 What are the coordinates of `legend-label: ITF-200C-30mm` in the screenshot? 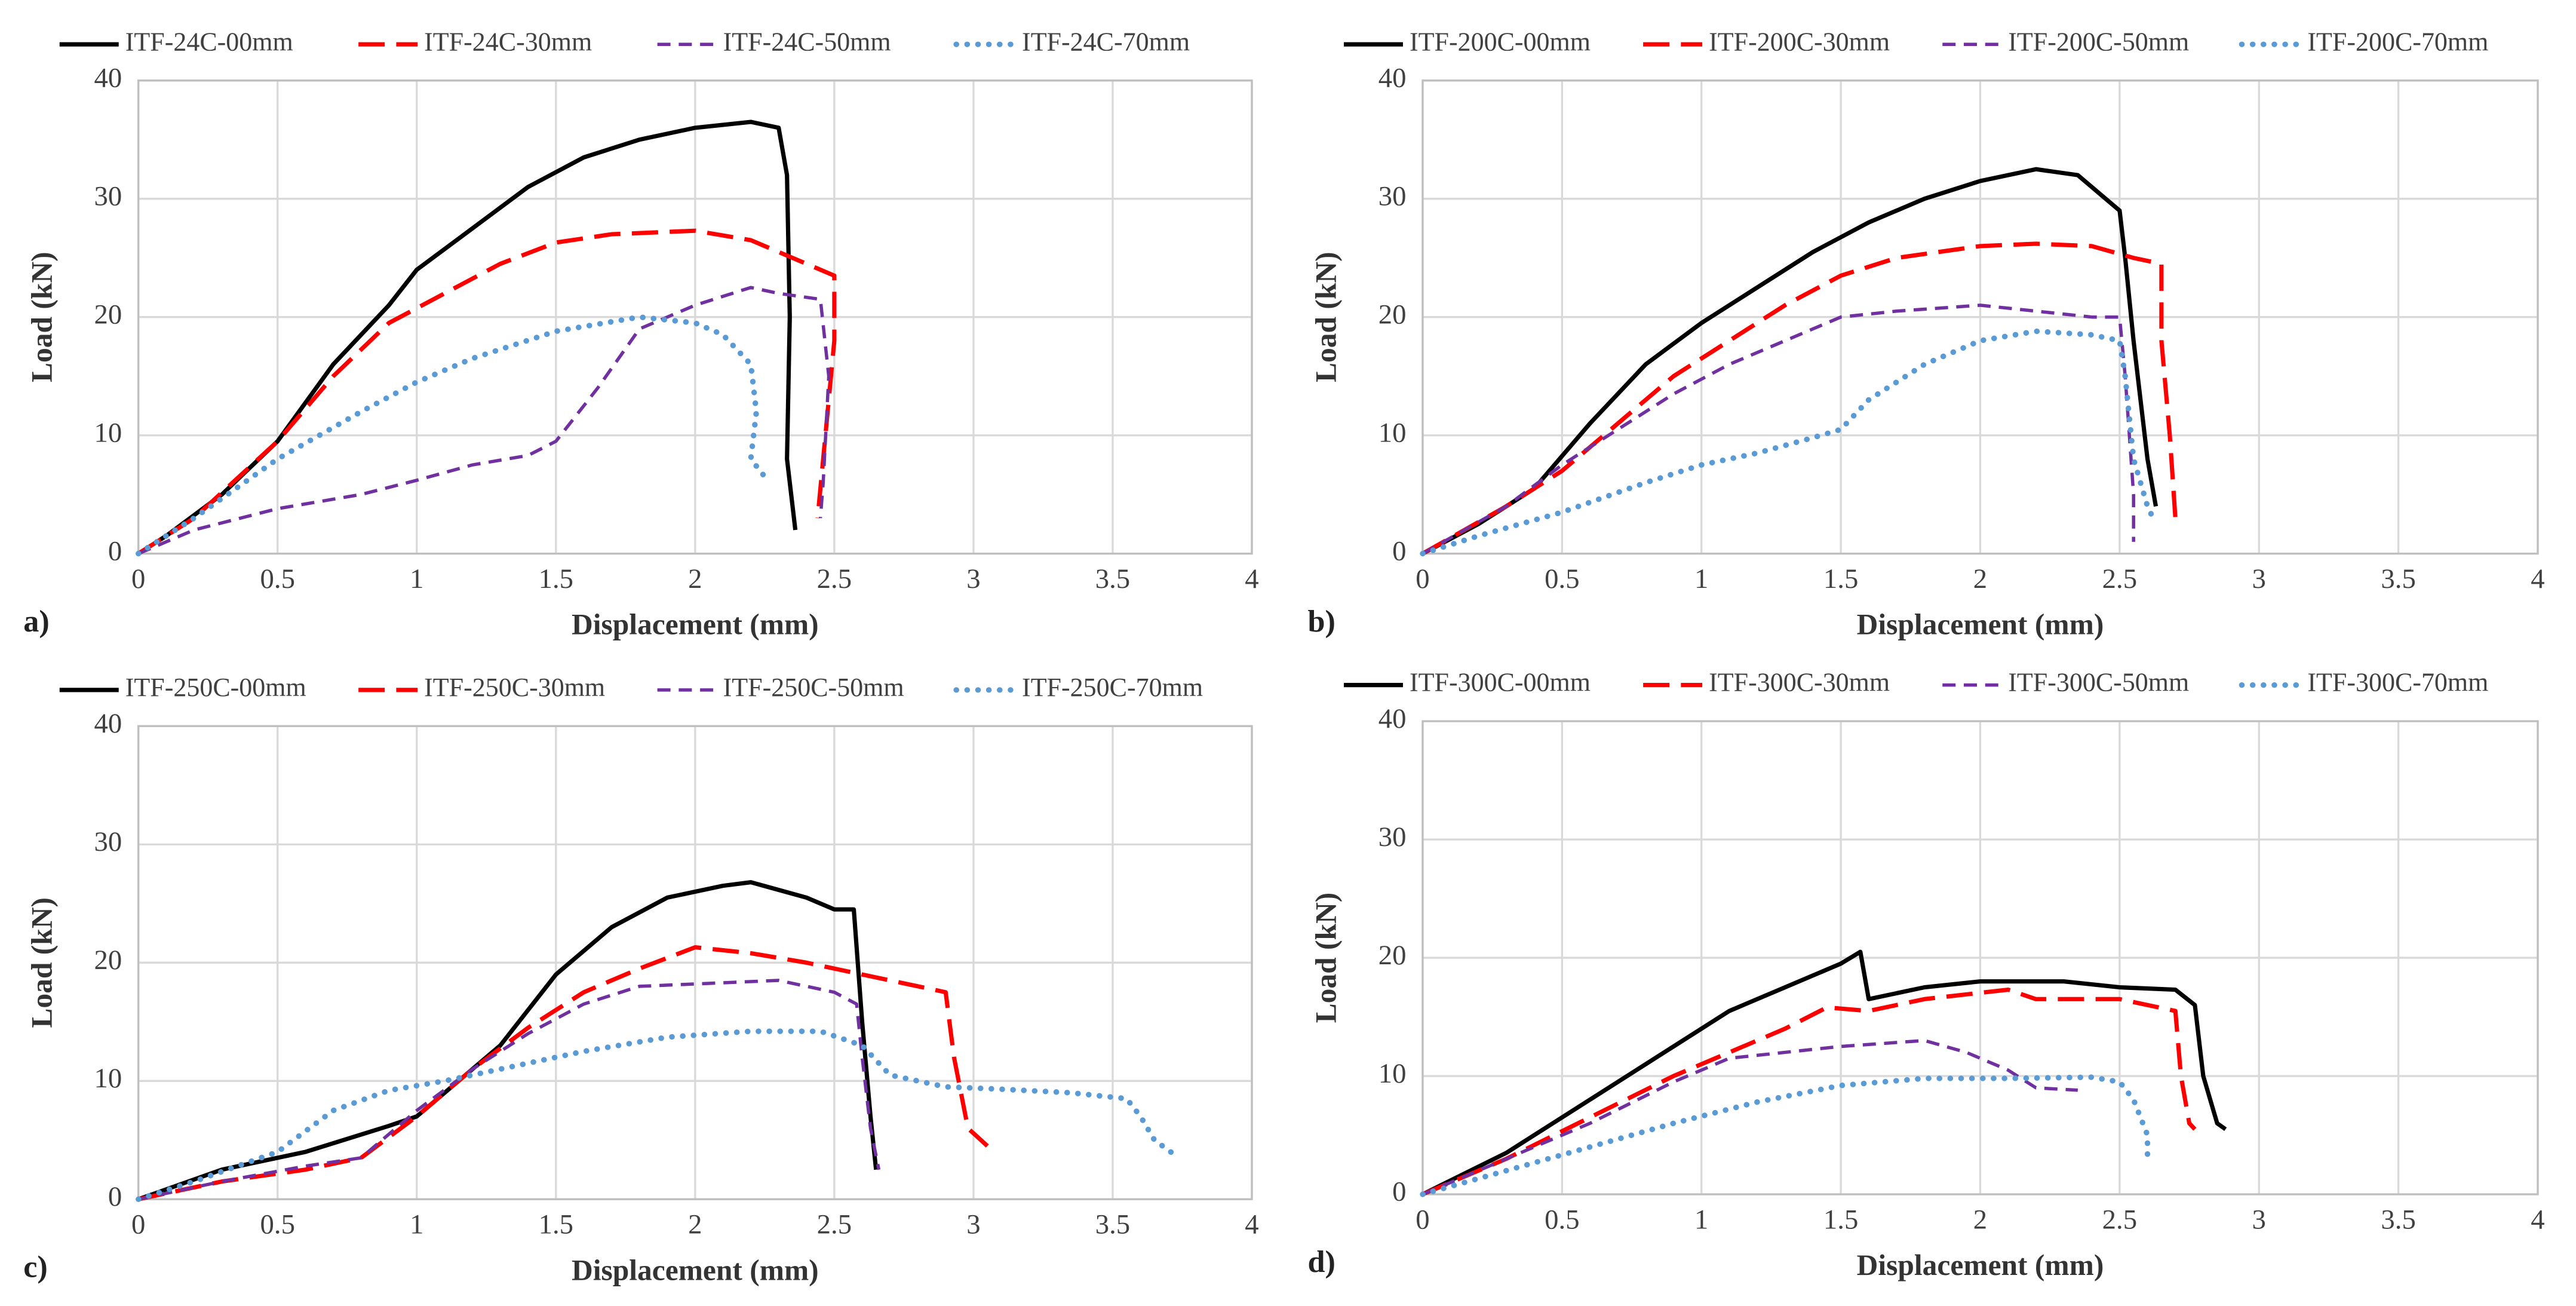 It's located at (1800, 41).